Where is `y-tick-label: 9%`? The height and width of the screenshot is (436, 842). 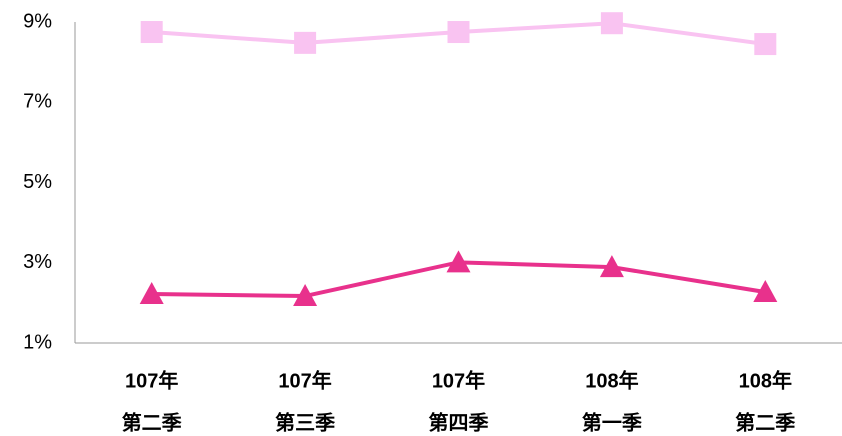 y-tick-label: 9% is located at coordinates (37, 21).